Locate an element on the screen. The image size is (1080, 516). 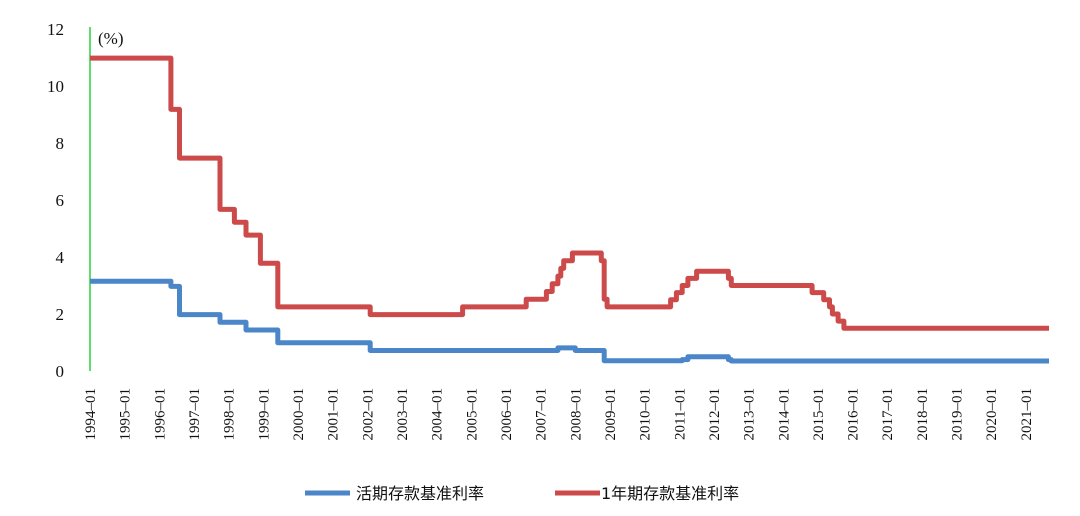
x-tick-label: 2019–01 is located at coordinates (958, 414).